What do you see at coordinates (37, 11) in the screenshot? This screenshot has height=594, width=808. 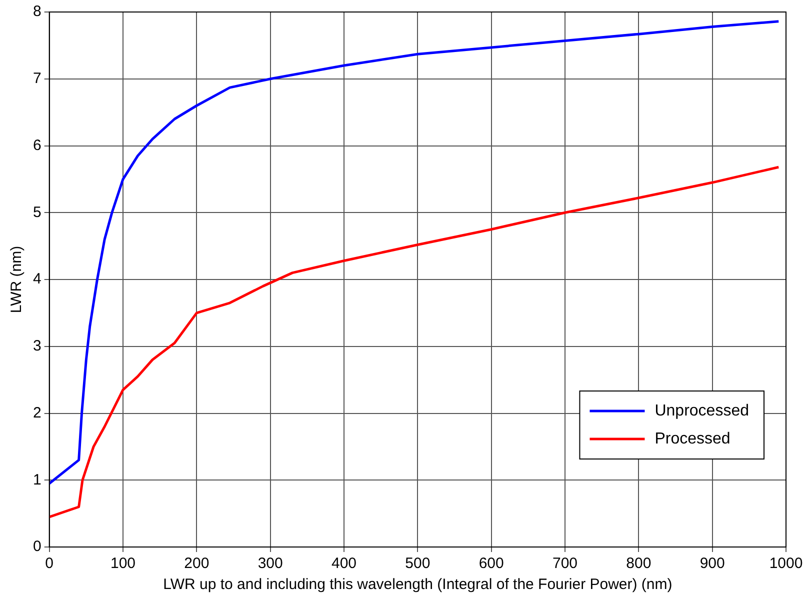 I see `y-tick-label: 8` at bounding box center [37, 11].